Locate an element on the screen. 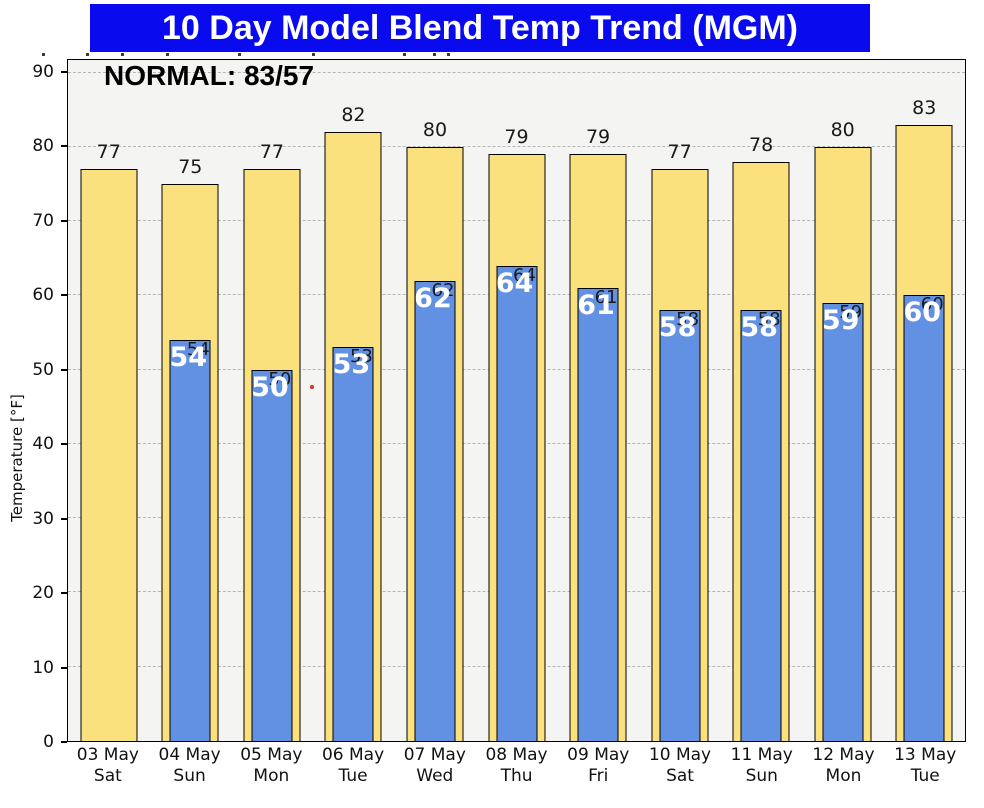 This screenshot has height=808, width=984. x-tick-label-03-May: 03 May Sat is located at coordinates (108, 766).